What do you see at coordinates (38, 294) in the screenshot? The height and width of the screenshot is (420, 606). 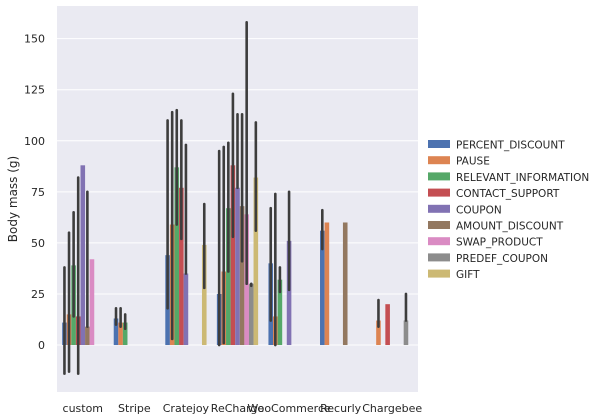 I see `y-tick-label: 25` at bounding box center [38, 294].